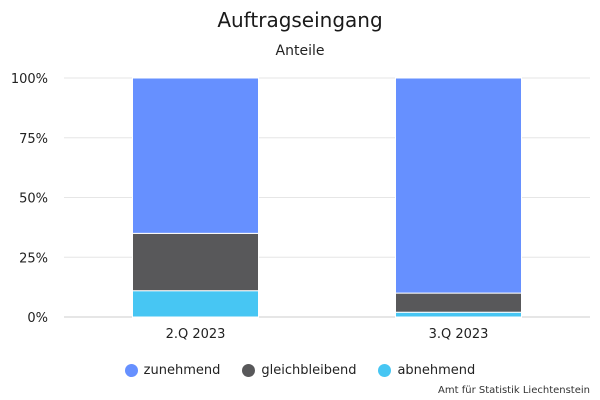  I want to click on legend-item-abnehmend: abnehmend, so click(426, 370).